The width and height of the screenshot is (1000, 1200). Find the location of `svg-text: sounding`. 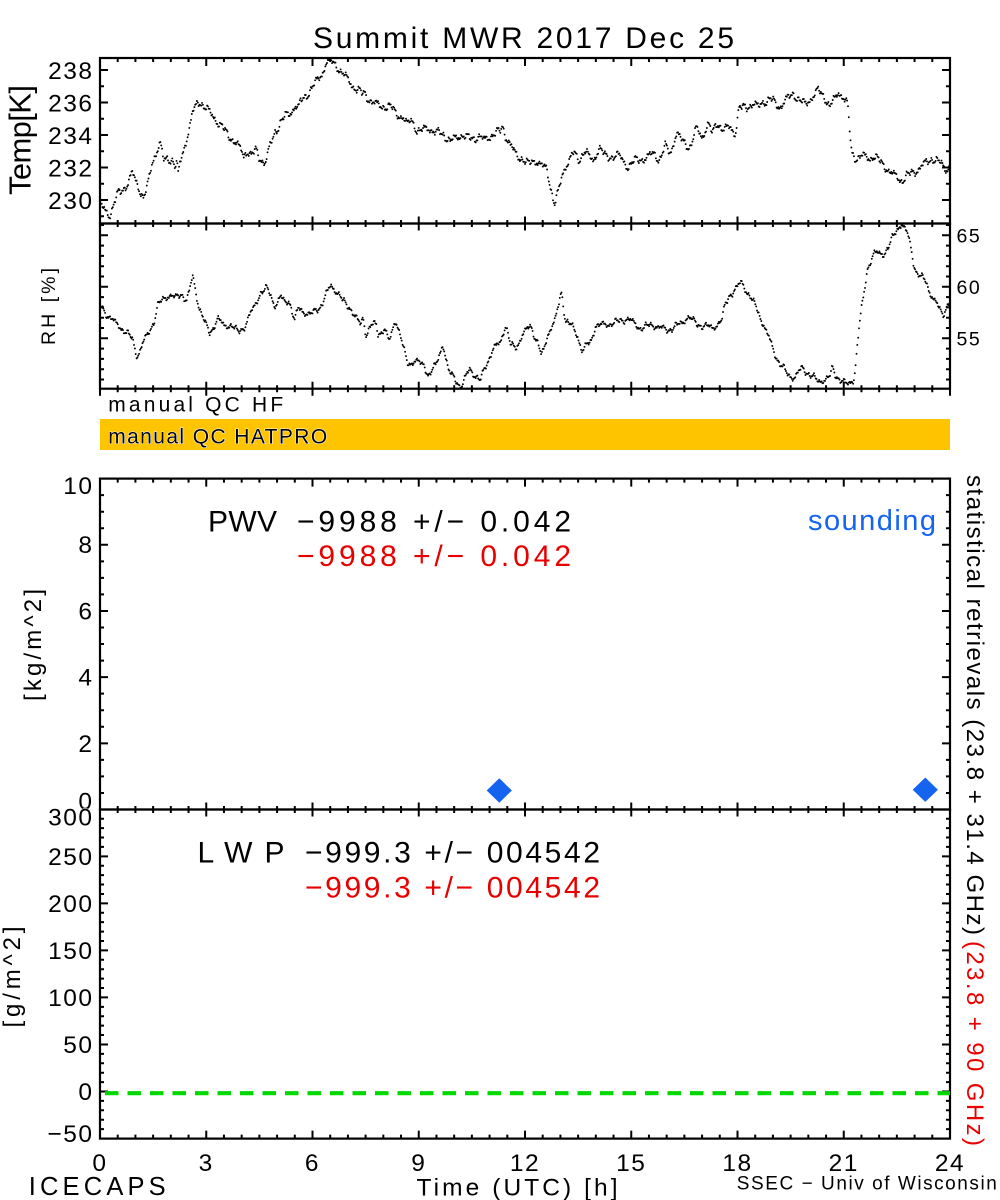

svg-text: sounding is located at coordinates (872, 521).